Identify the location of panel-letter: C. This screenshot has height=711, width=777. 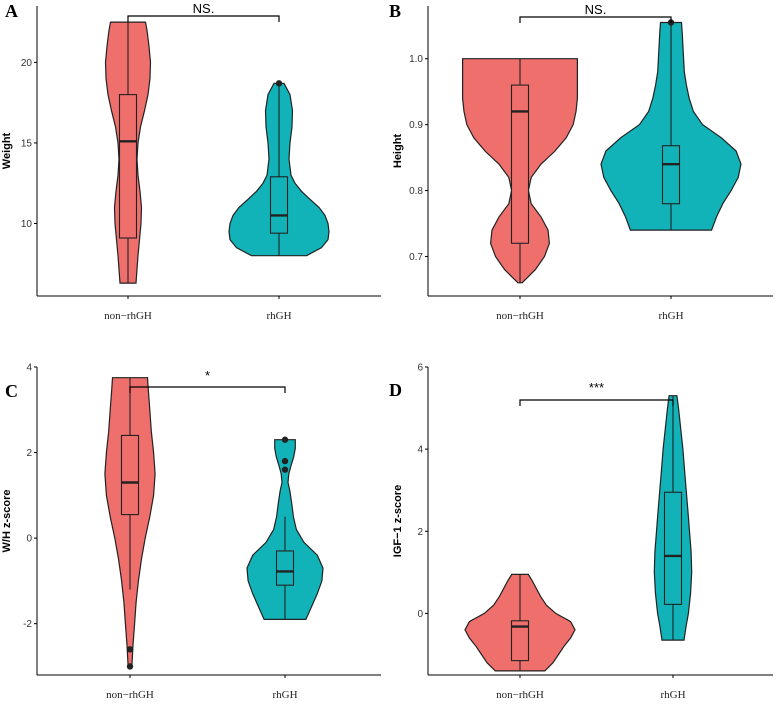
(11, 391).